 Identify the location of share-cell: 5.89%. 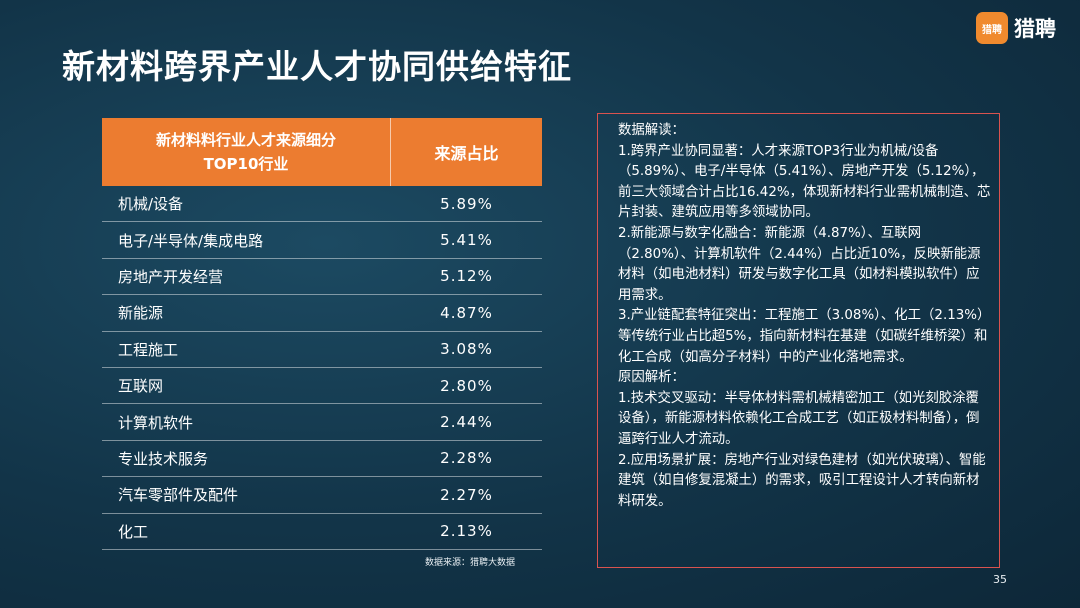
(466, 203).